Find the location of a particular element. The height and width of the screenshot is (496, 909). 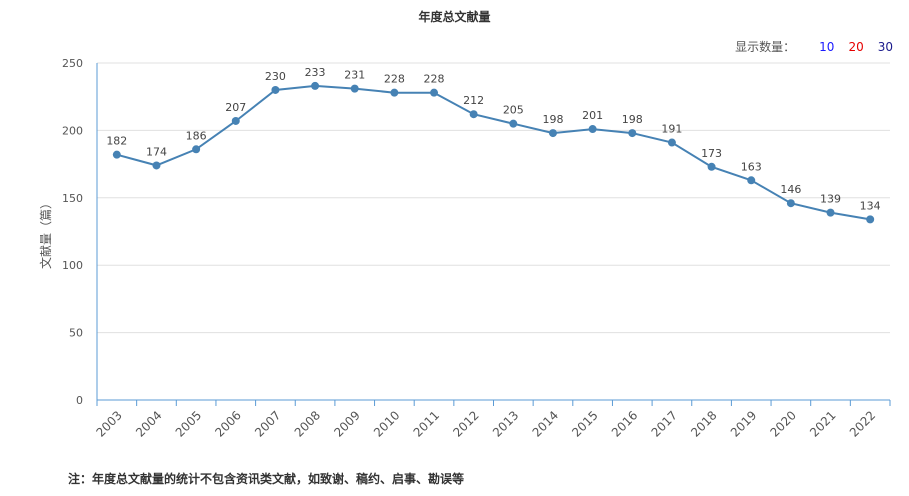

data-label: 146 is located at coordinates (790, 189).